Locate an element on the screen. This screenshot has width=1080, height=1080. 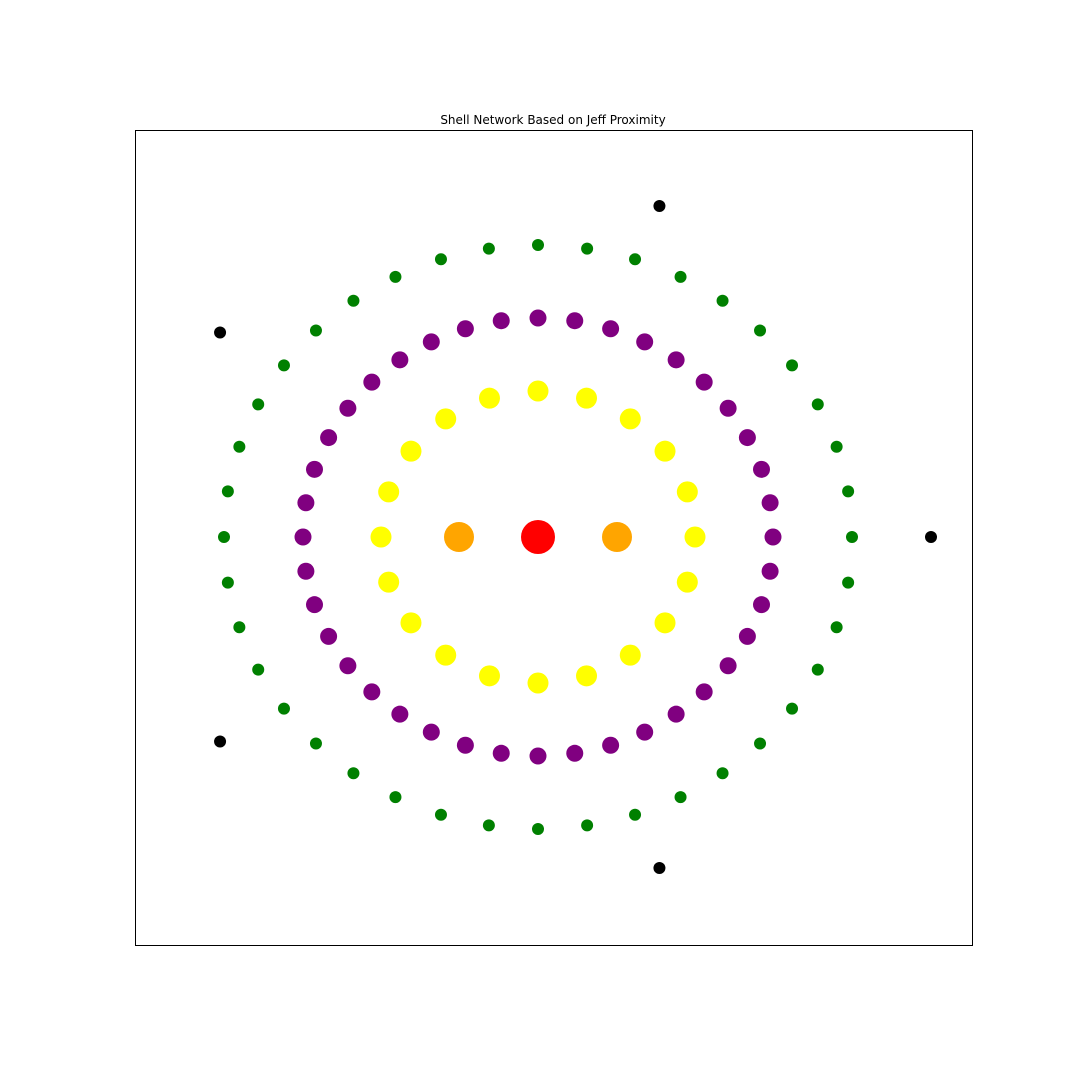
center-node is located at coordinates (538, 537).